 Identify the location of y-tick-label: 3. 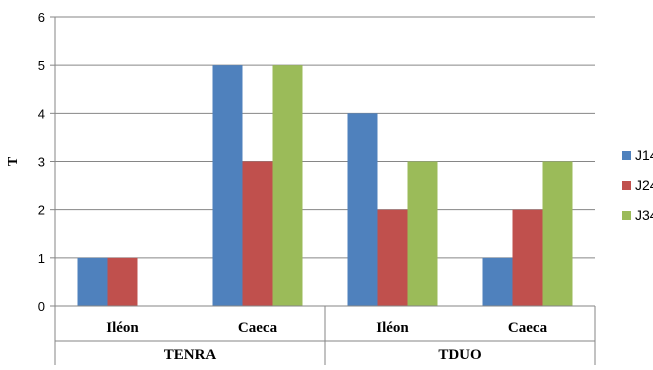
(41, 162).